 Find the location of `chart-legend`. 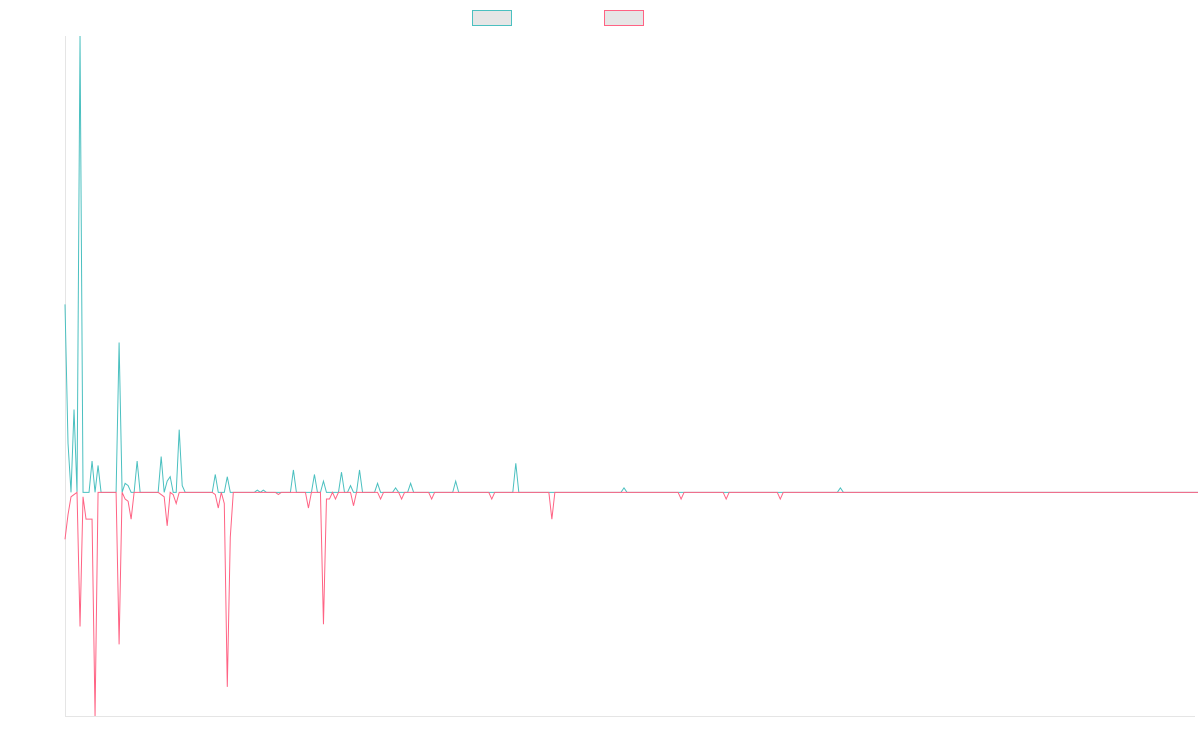

chart-legend is located at coordinates (558, 18).